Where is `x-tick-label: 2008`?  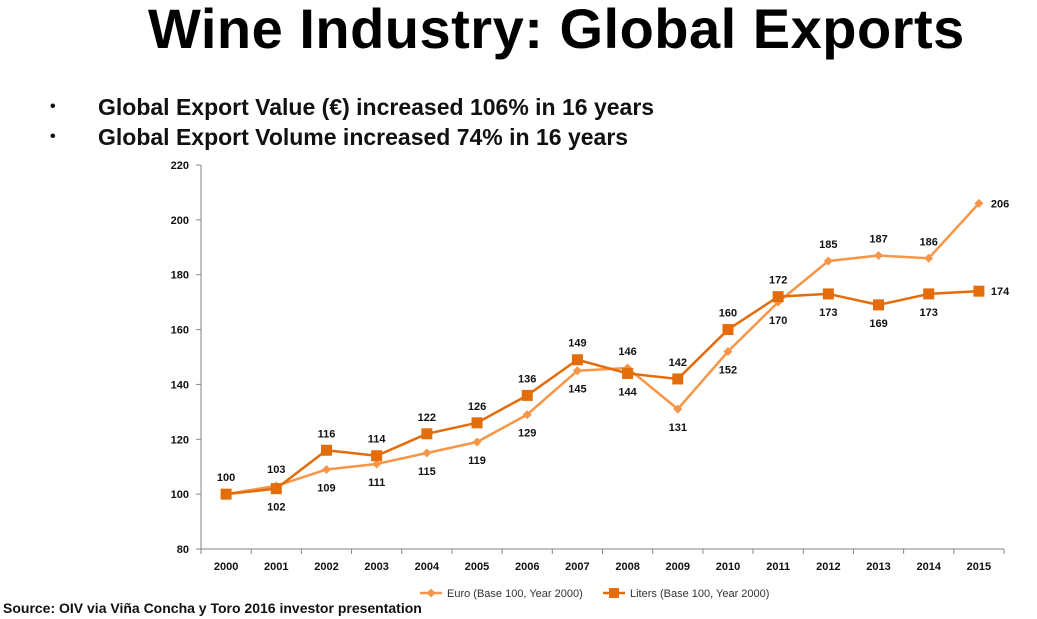
x-tick-label: 2008 is located at coordinates (627, 567).